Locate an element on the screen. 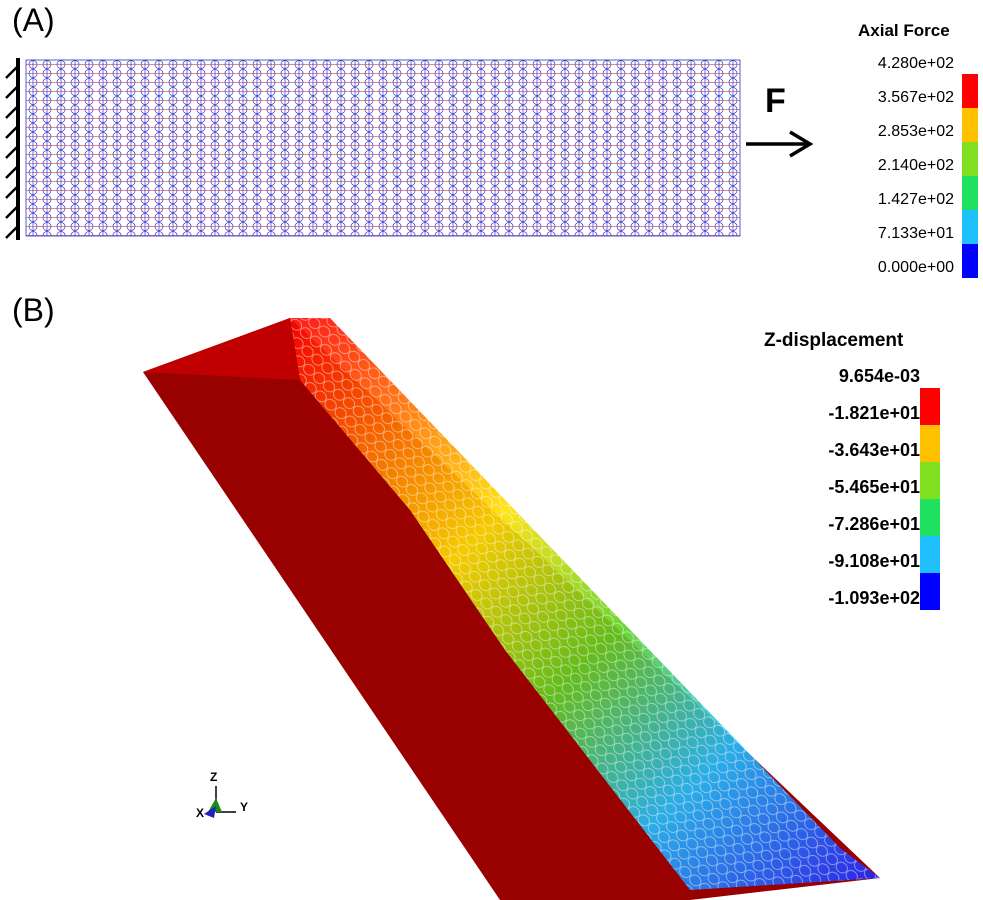 The image size is (983, 900). legend-b-tick-2: -3.643e+01 is located at coordinates (874, 450).